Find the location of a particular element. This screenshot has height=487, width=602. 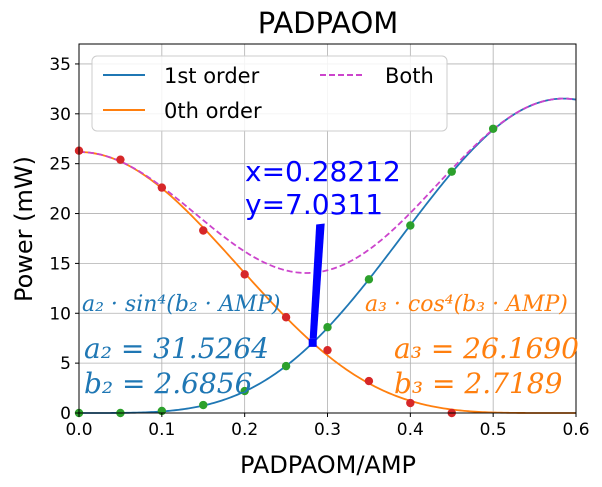

x-tick-label: 0.3 is located at coordinates (327, 430).